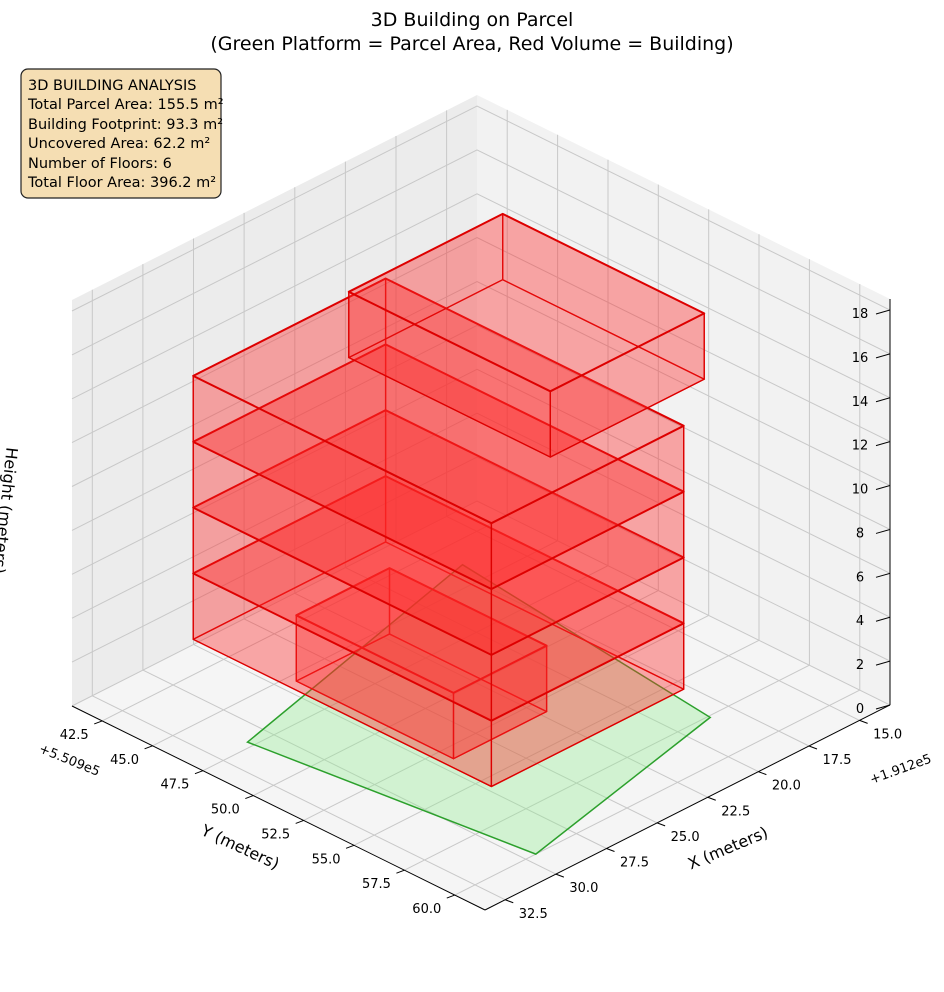  Describe the element at coordinates (326, 859) in the screenshot. I see `y-tick-label: 55.0` at that location.